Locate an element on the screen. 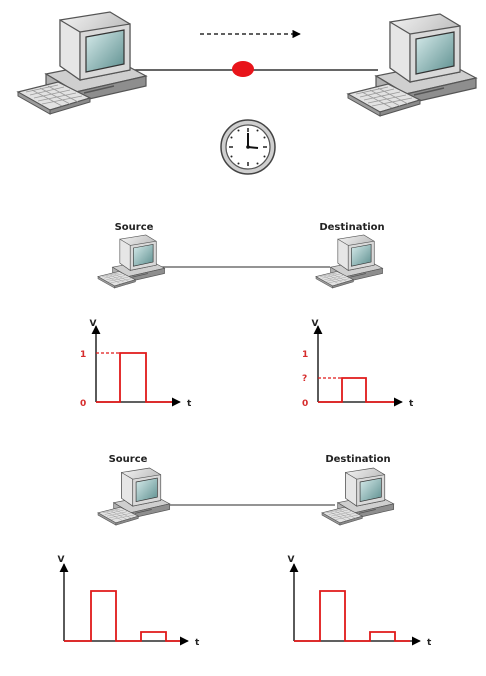  middle-destination-label: Destination is located at coordinates (351, 227).